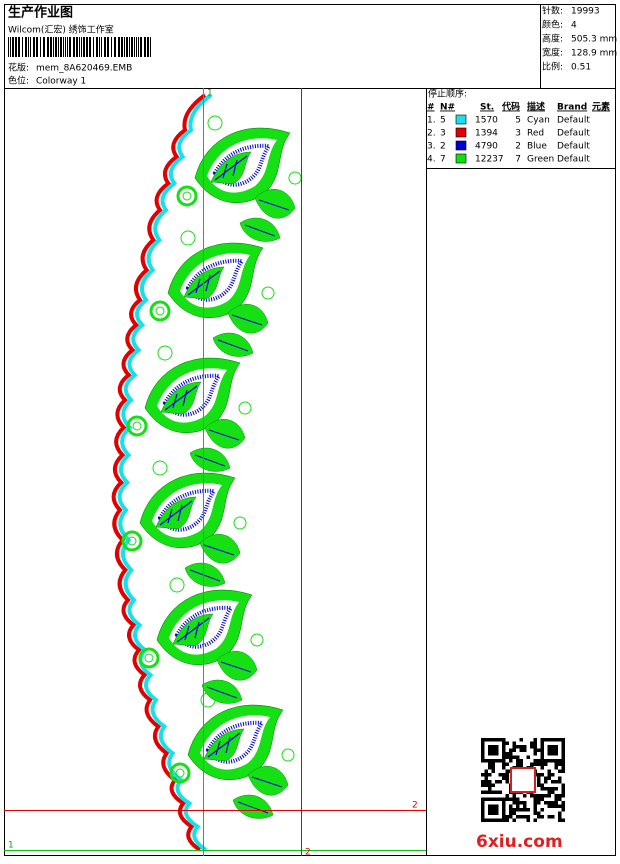  I want to click on needle: 3, so click(443, 134).